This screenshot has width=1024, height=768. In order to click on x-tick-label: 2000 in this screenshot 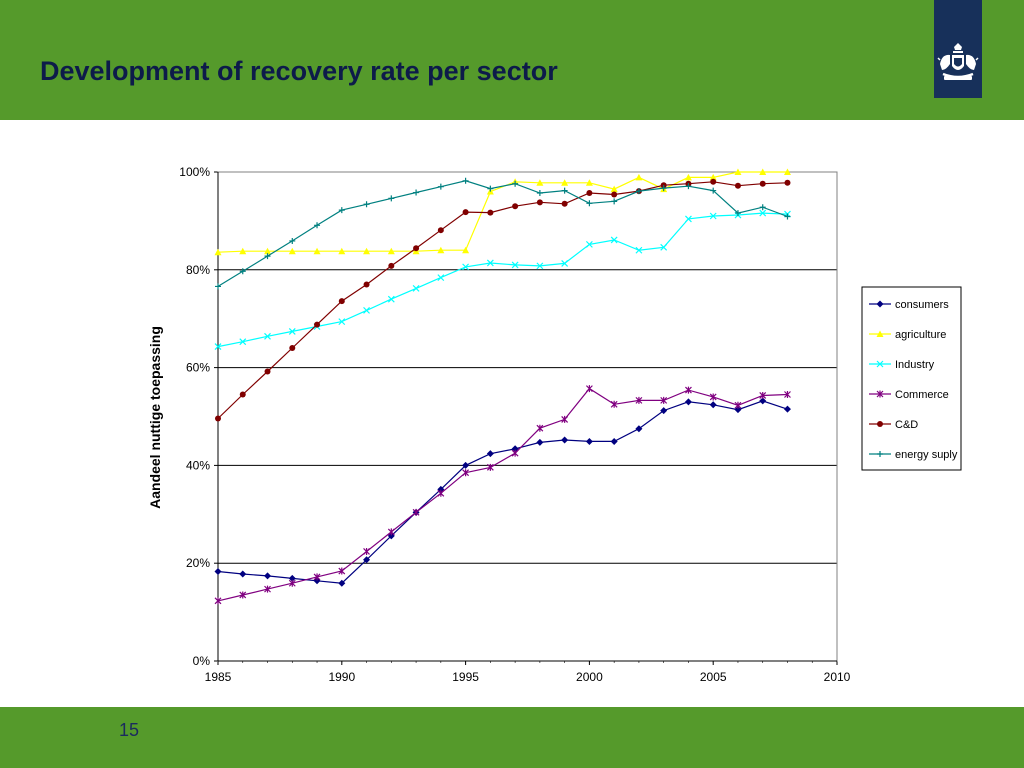, I will do `click(589, 677)`.